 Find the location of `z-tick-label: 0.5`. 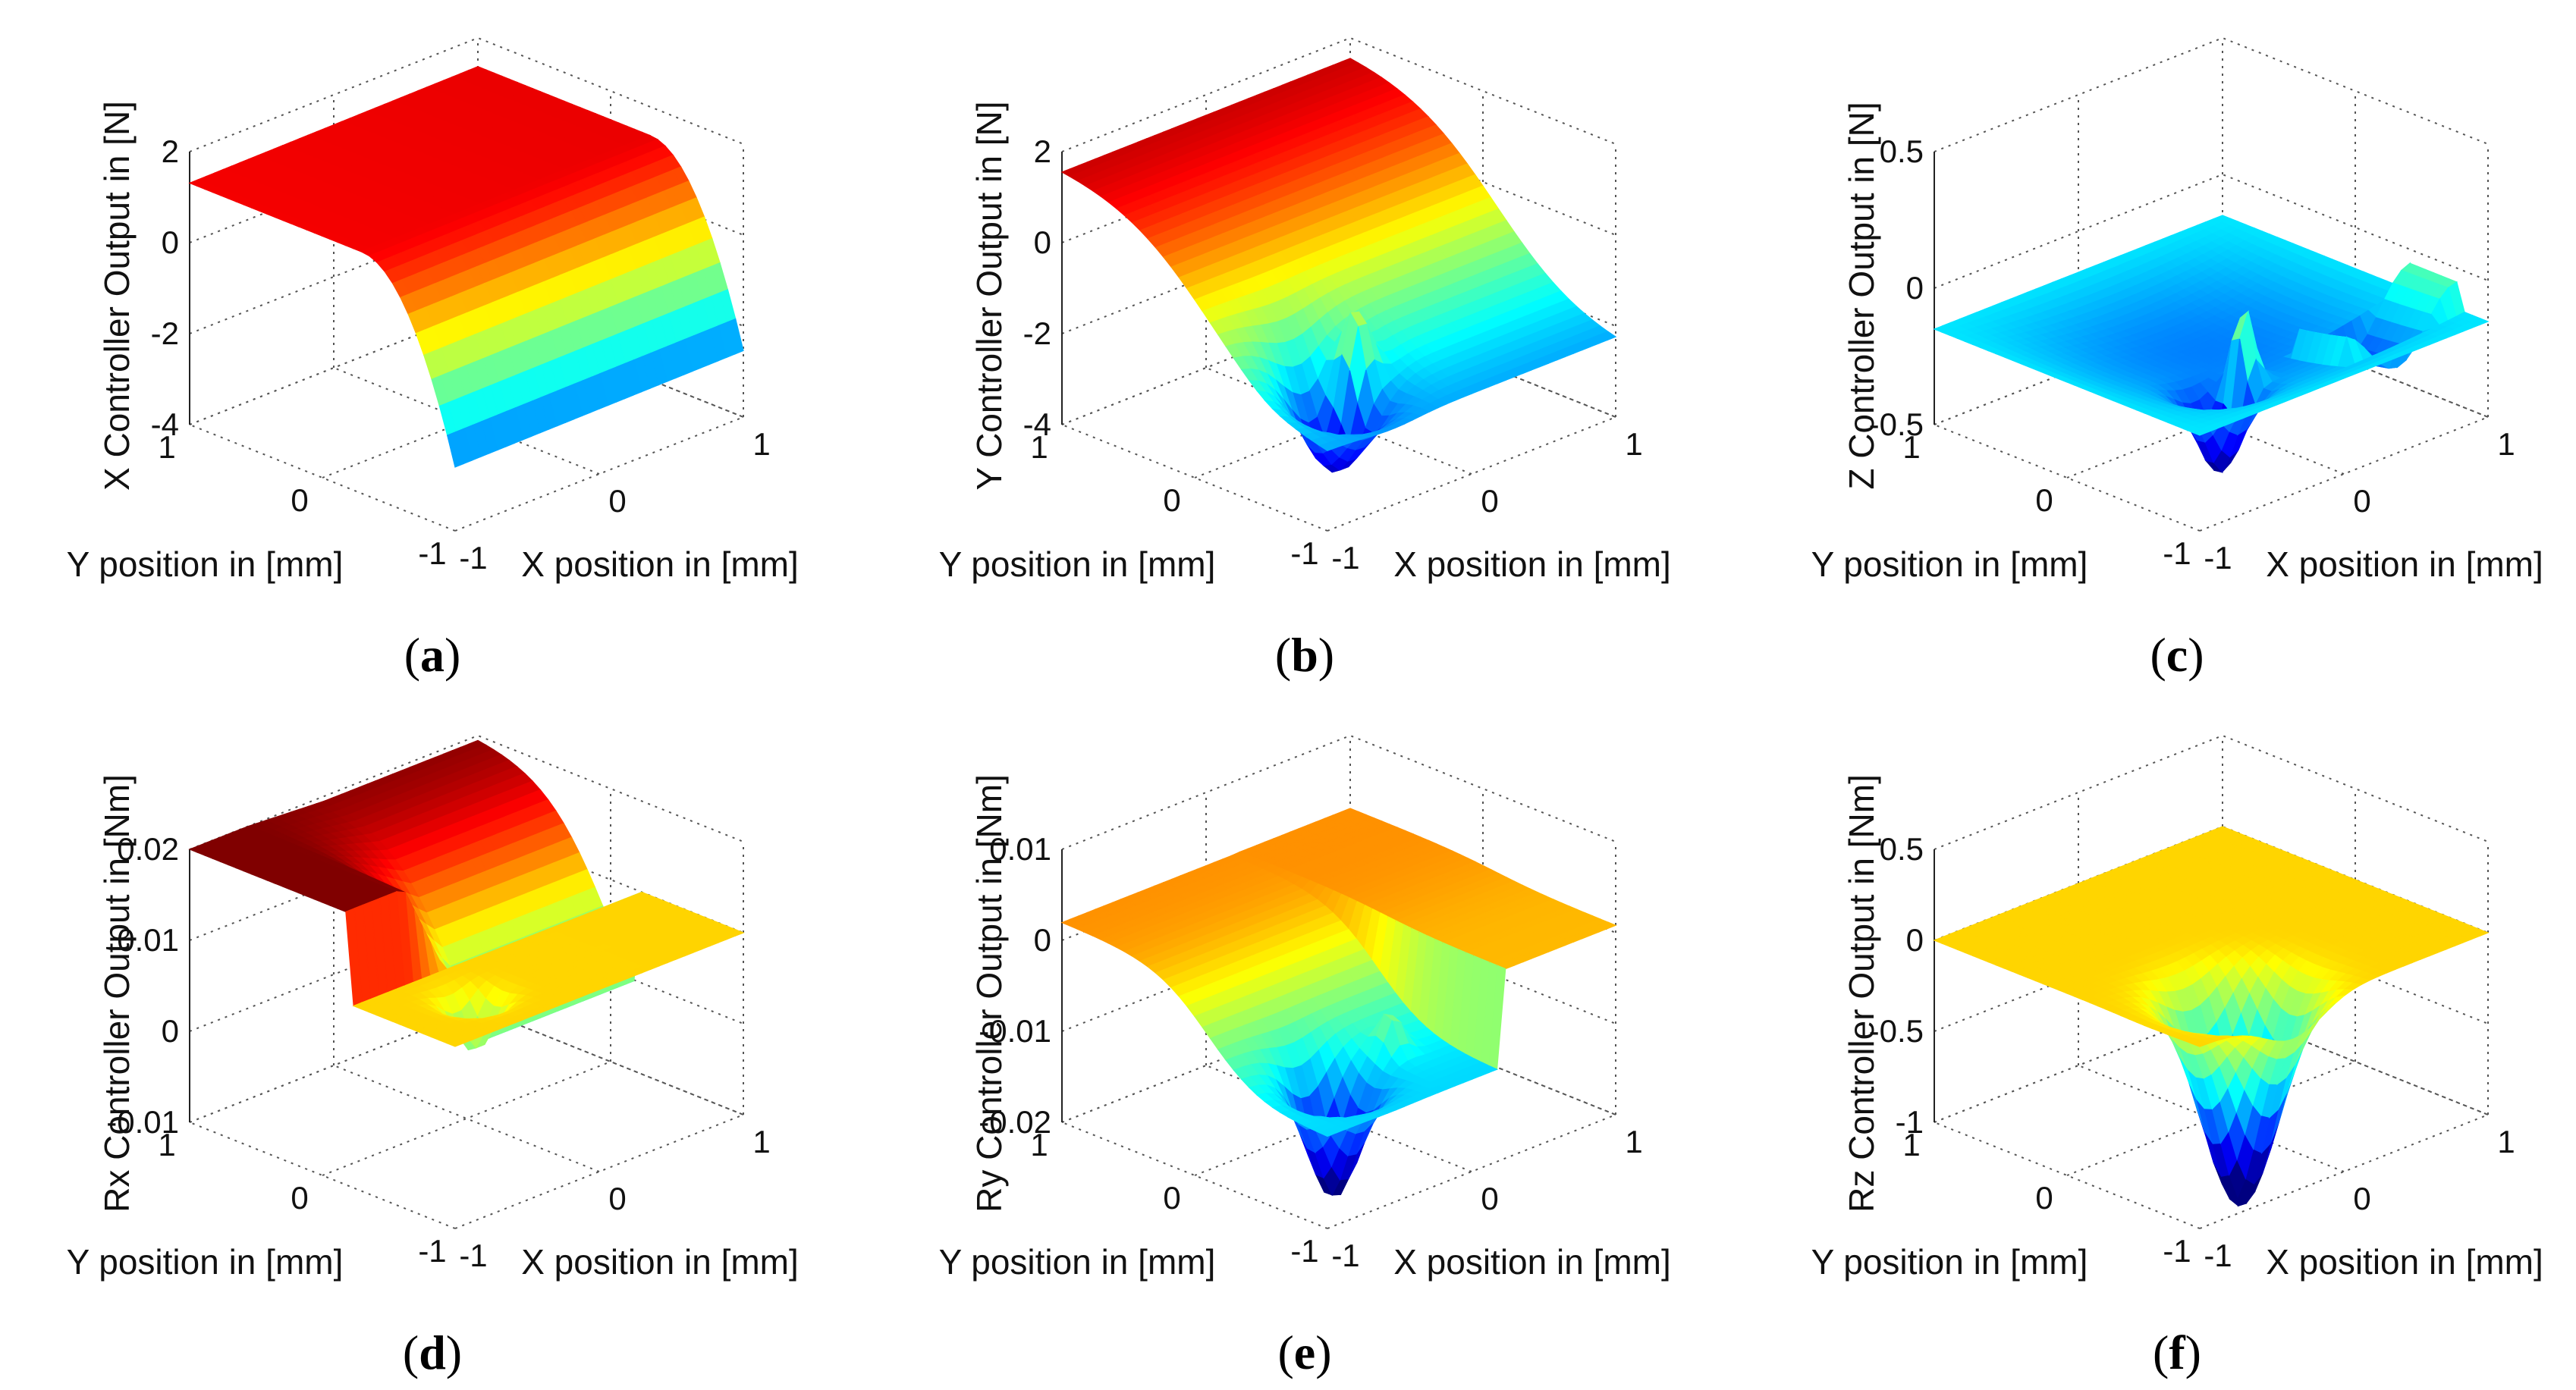

z-tick-label: 0.5 is located at coordinates (1902, 151).